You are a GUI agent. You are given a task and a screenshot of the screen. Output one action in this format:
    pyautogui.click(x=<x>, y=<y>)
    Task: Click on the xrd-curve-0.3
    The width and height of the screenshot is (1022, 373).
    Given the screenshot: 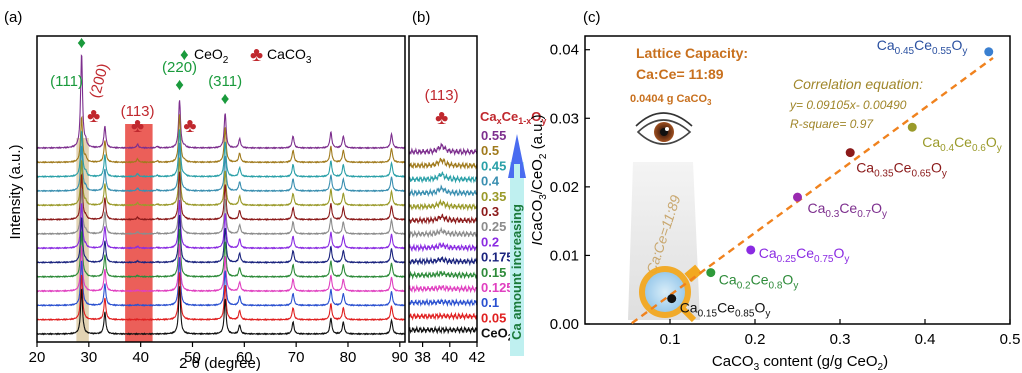 What is the action you would take?
    pyautogui.click(x=221, y=196)
    